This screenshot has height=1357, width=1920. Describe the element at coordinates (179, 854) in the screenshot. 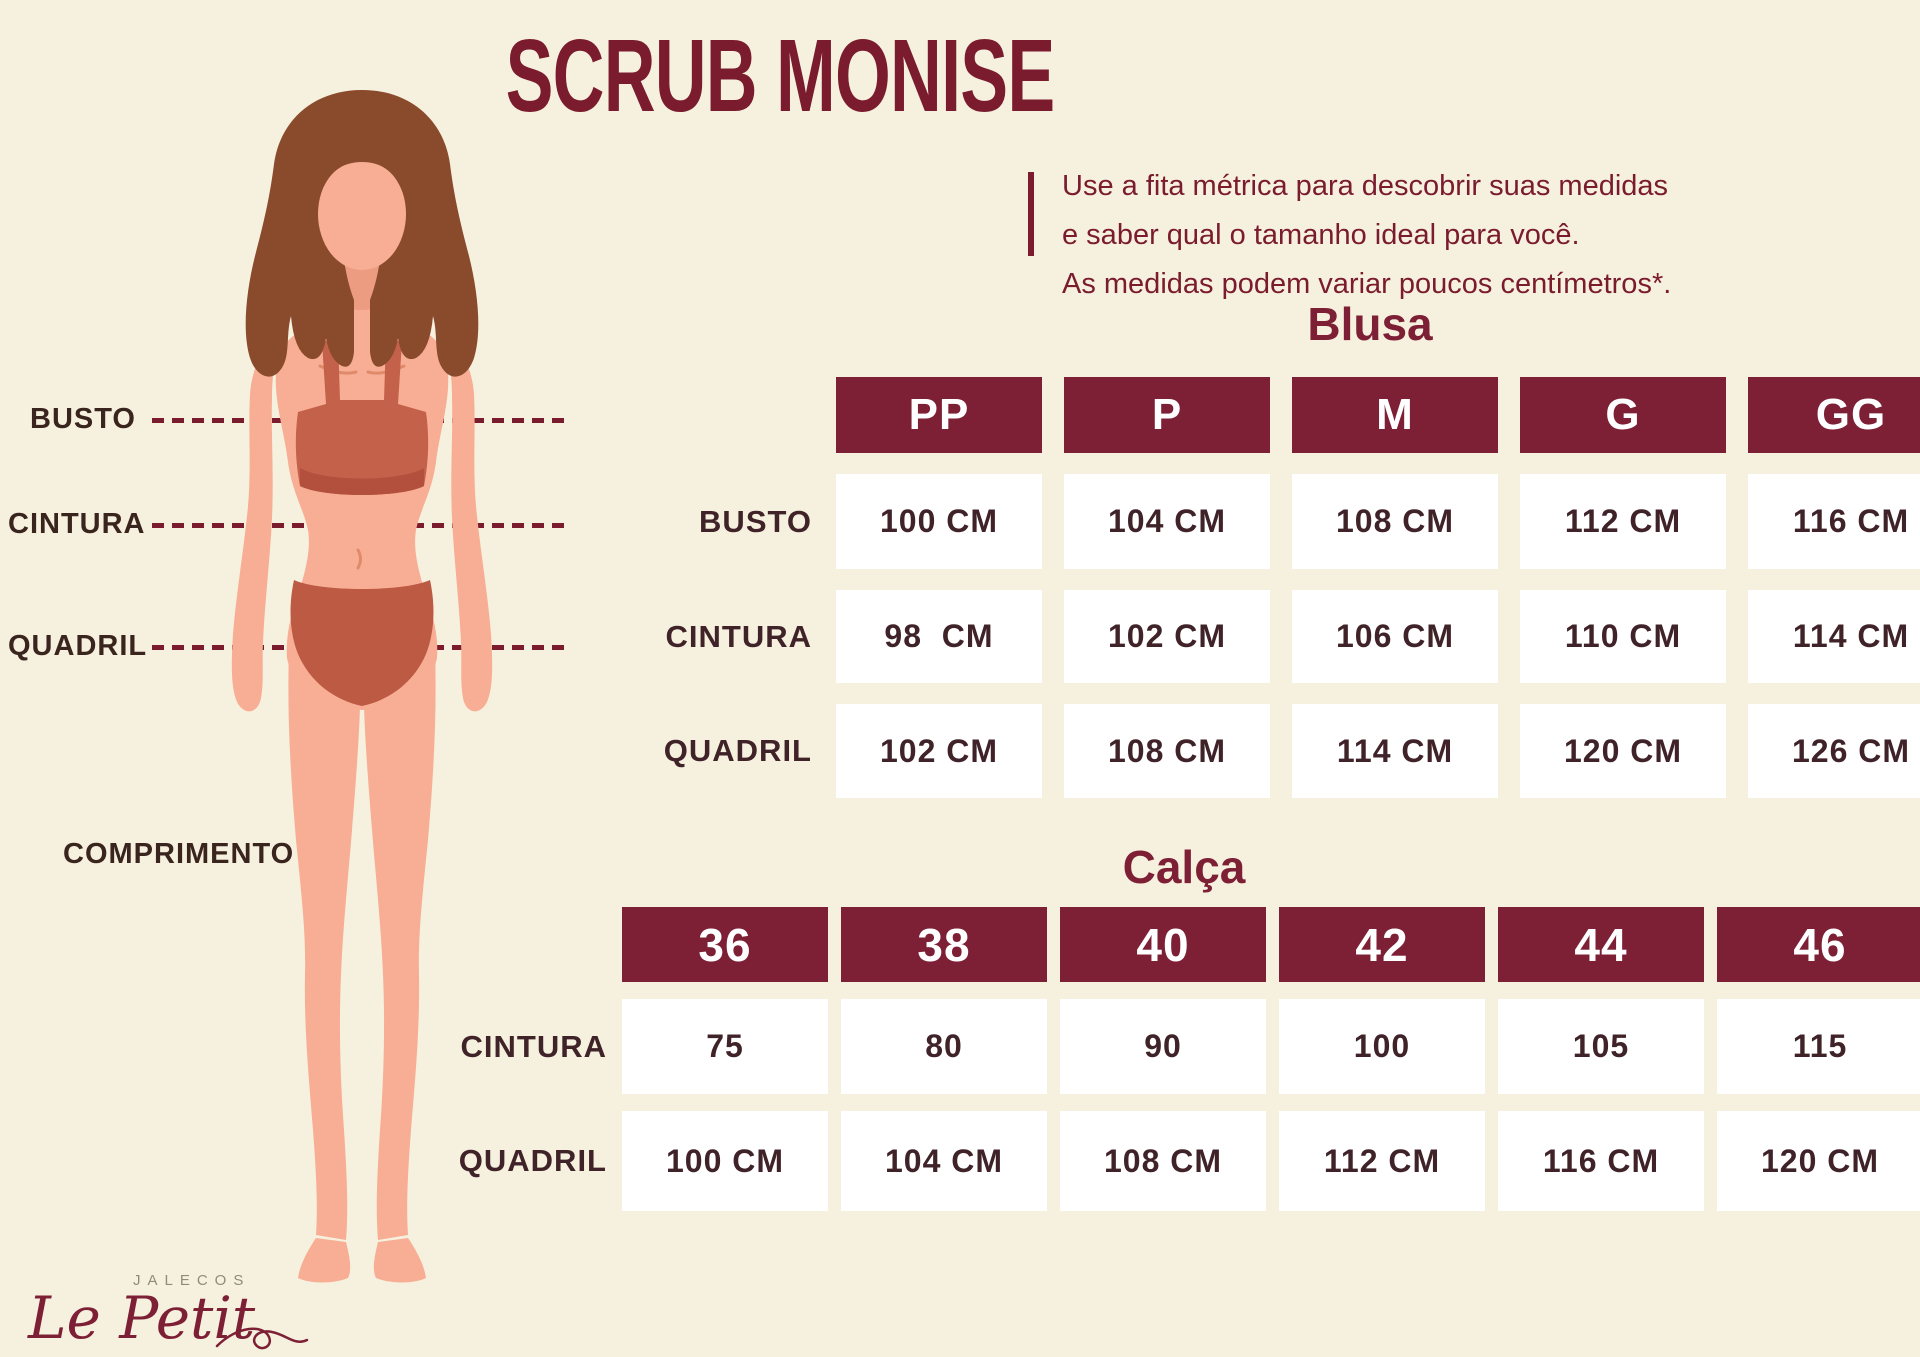

I see `comprimento-label: COMPRIMENTO` at that location.